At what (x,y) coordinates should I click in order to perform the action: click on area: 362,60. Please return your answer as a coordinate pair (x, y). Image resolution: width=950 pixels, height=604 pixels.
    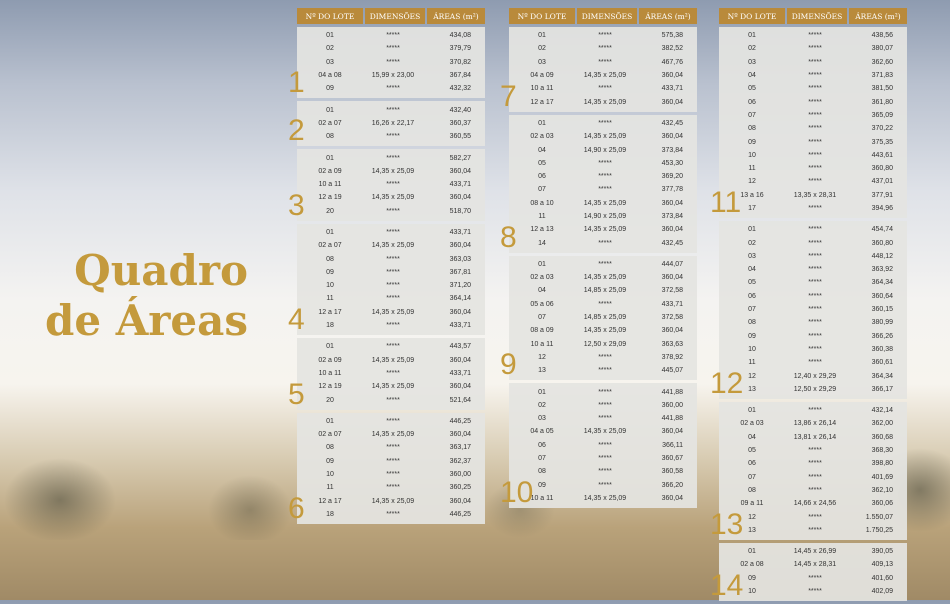
    Looking at the image, I should click on (882, 62).